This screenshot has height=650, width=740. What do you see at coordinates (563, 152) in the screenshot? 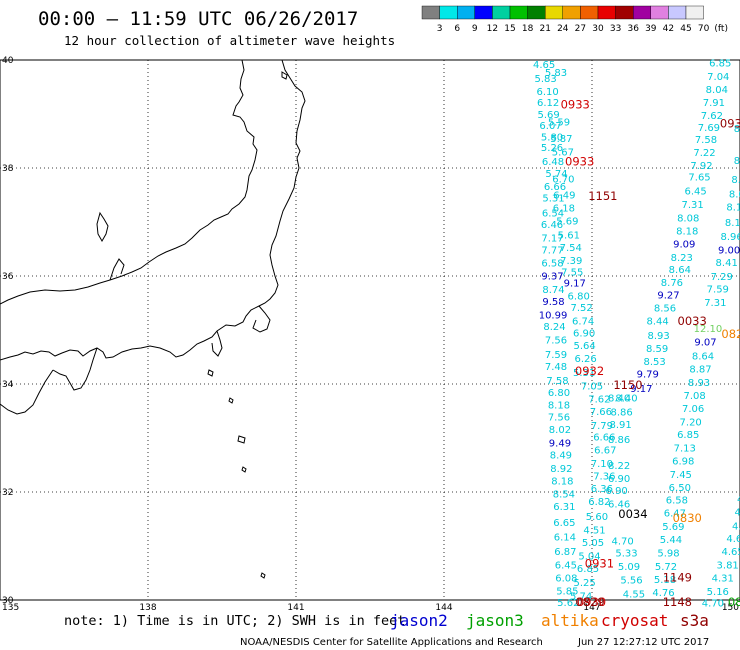
I see `wave-height-value: 5.67` at bounding box center [563, 152].